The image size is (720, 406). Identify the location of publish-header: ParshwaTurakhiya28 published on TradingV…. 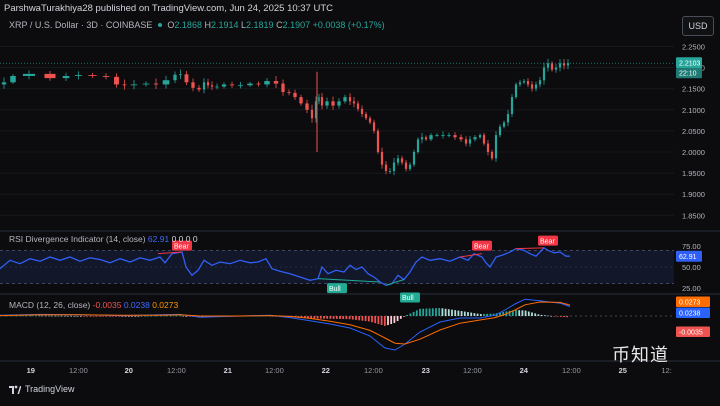
(169, 8).